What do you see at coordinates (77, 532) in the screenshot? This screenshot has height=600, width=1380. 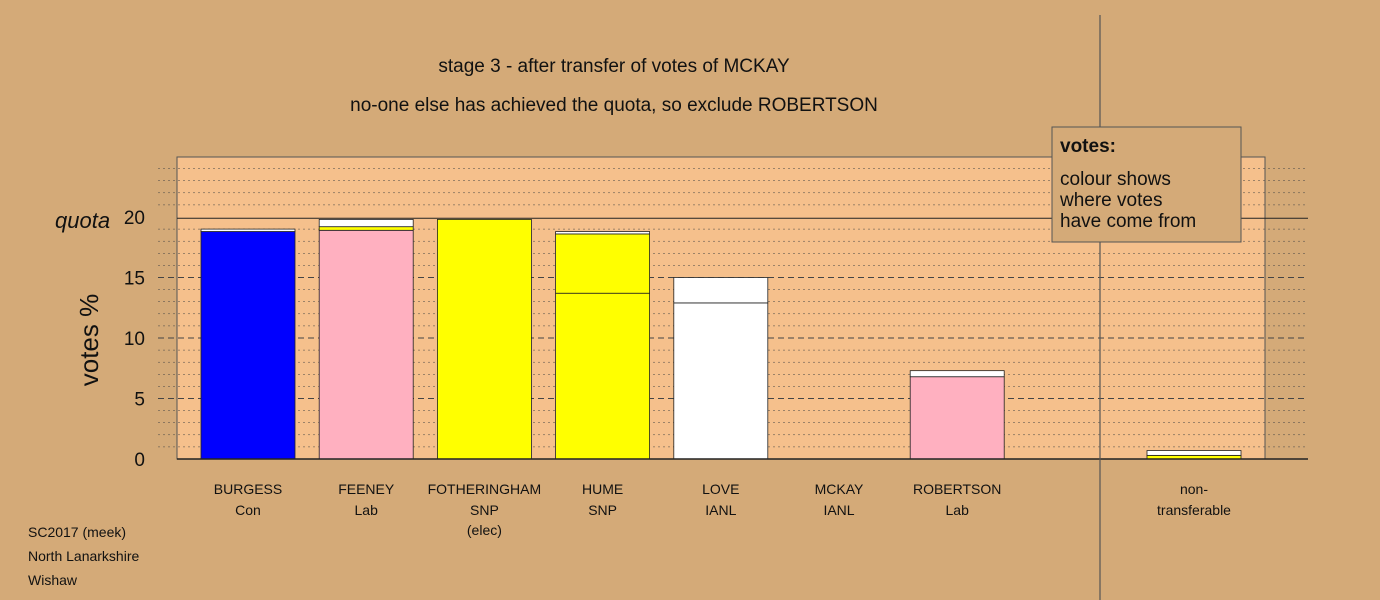 I see `footer-line-1: SC2017 (meek)` at bounding box center [77, 532].